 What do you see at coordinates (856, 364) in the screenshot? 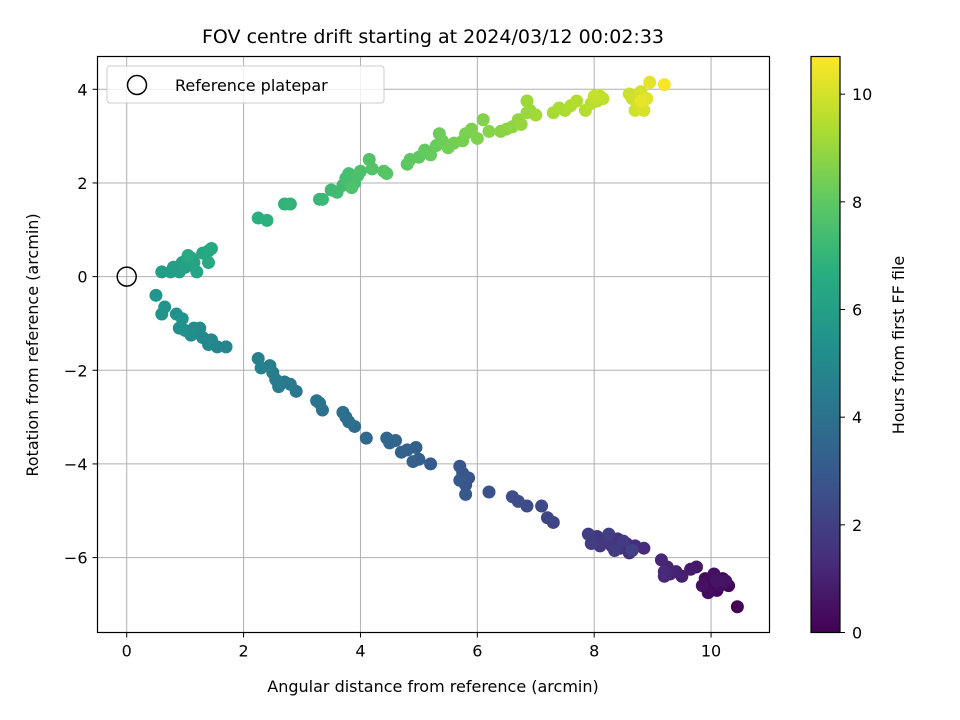
I see `colorbar-ticks: 0 2 4 6 8 10` at bounding box center [856, 364].